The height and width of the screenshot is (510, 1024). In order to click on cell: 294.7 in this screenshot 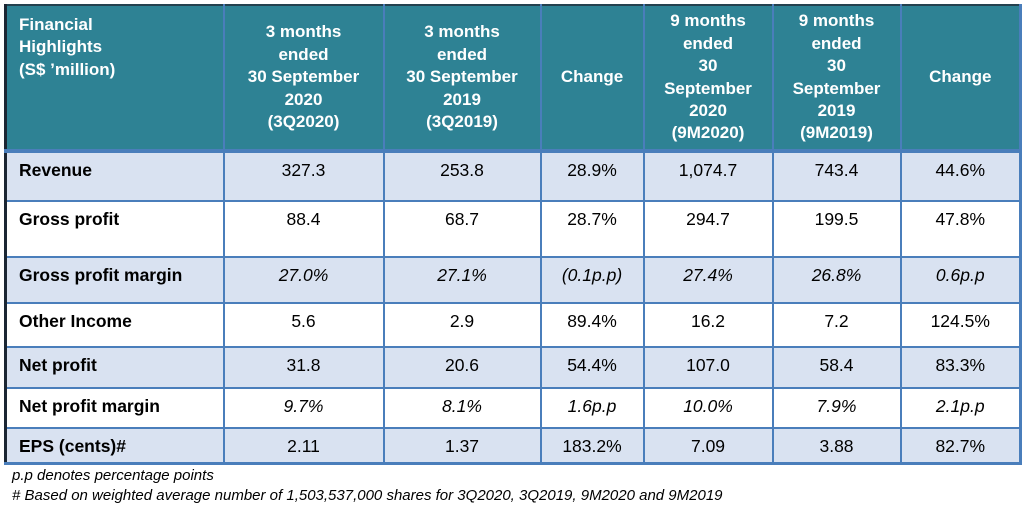, I will do `click(708, 229)`.